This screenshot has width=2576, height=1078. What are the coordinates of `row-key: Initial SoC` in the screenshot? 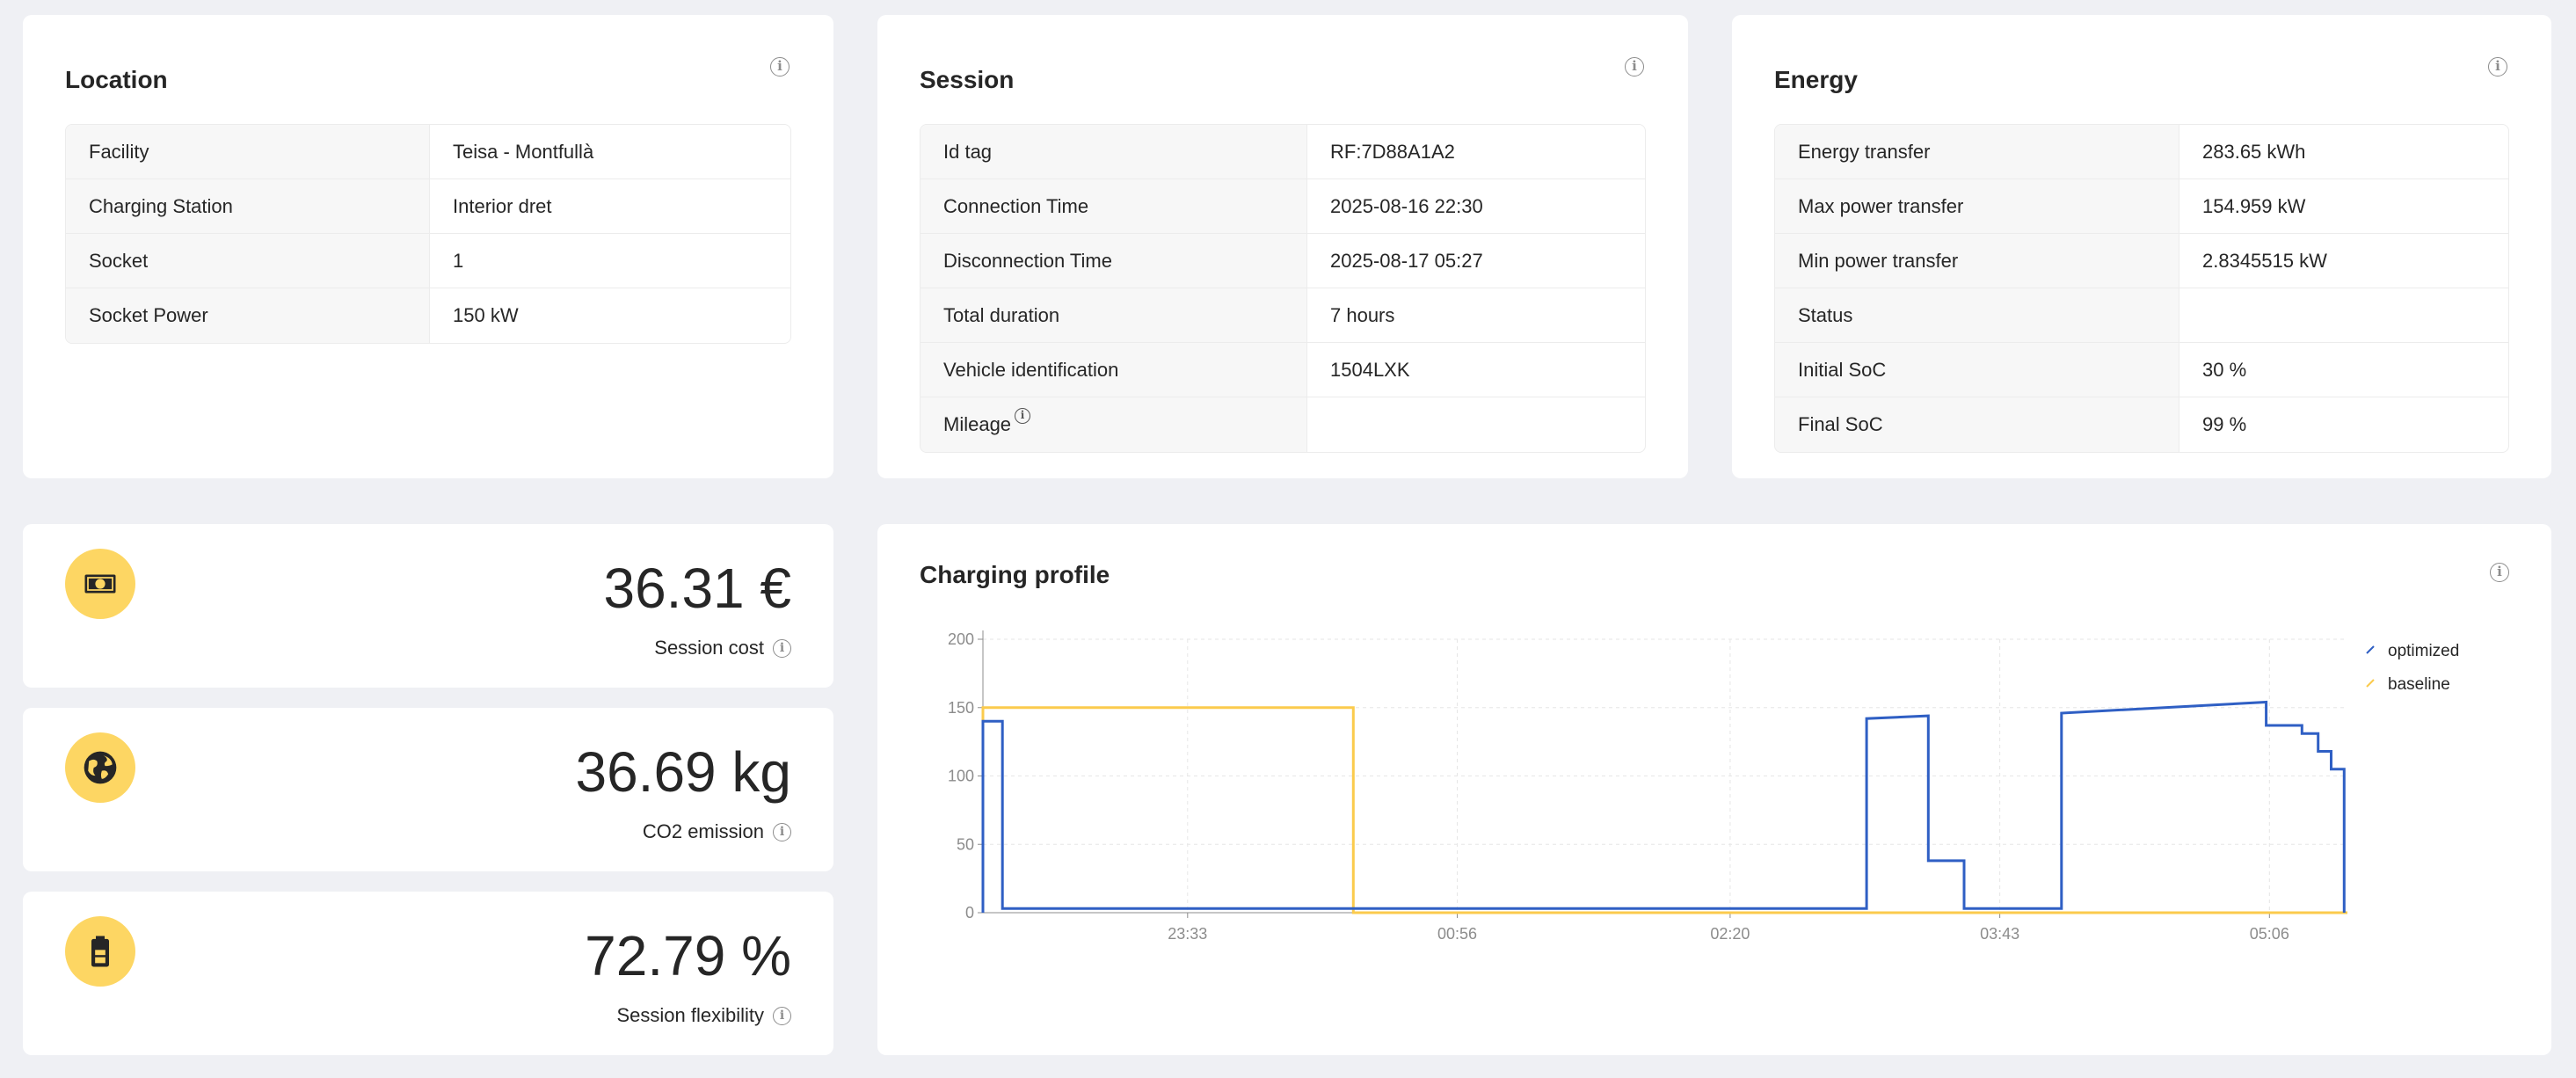 It's located at (1977, 370).